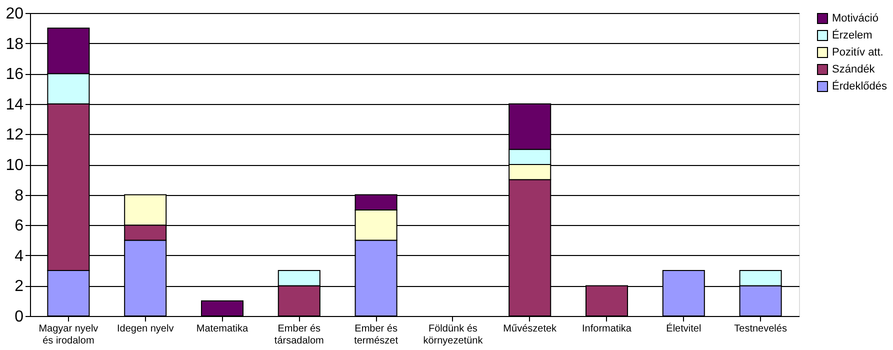 This screenshot has width=893, height=350. What do you see at coordinates (854, 70) in the screenshot?
I see `legend-label: Szándék` at bounding box center [854, 70].